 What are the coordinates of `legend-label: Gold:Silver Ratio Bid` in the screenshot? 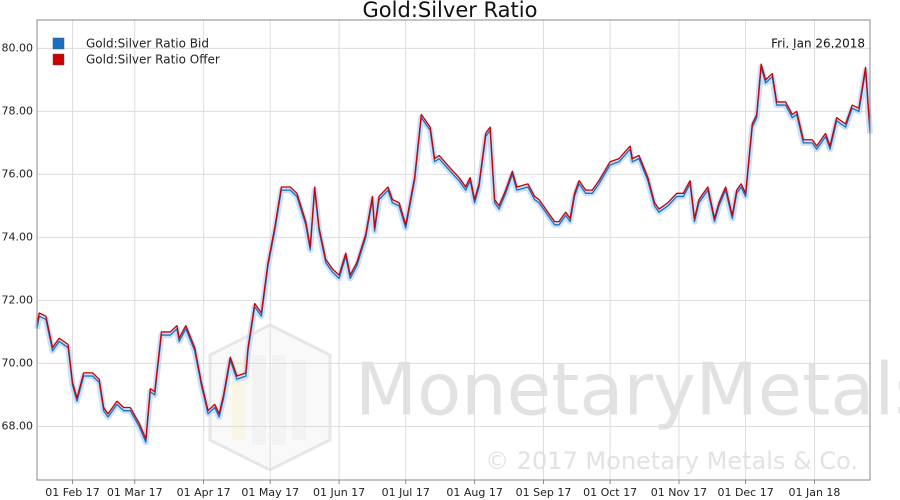 It's located at (147, 44).